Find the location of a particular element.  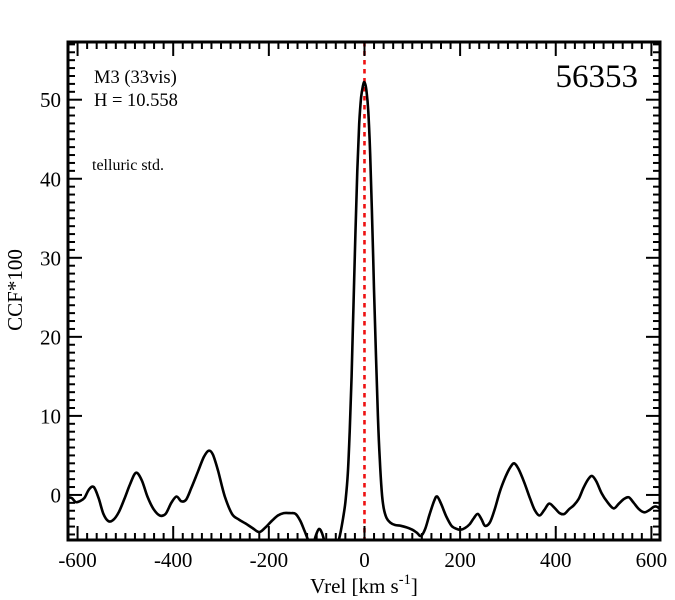

y-tick-label: 30 is located at coordinates (50, 258).